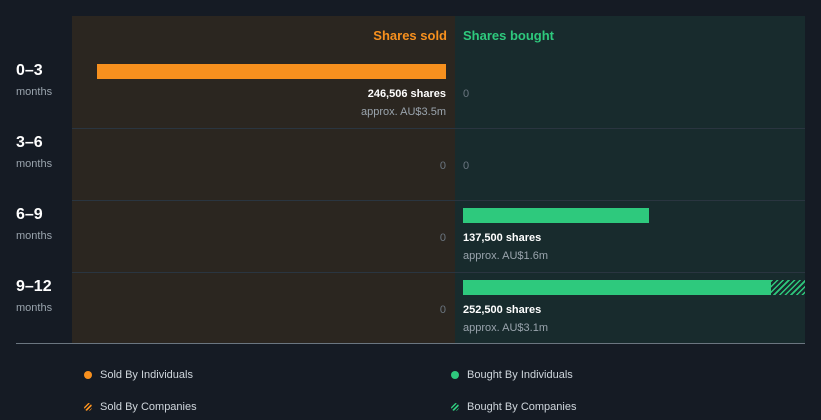 This screenshot has height=420, width=821. What do you see at coordinates (29, 70) in the screenshot?
I see `period-label: 0–3` at bounding box center [29, 70].